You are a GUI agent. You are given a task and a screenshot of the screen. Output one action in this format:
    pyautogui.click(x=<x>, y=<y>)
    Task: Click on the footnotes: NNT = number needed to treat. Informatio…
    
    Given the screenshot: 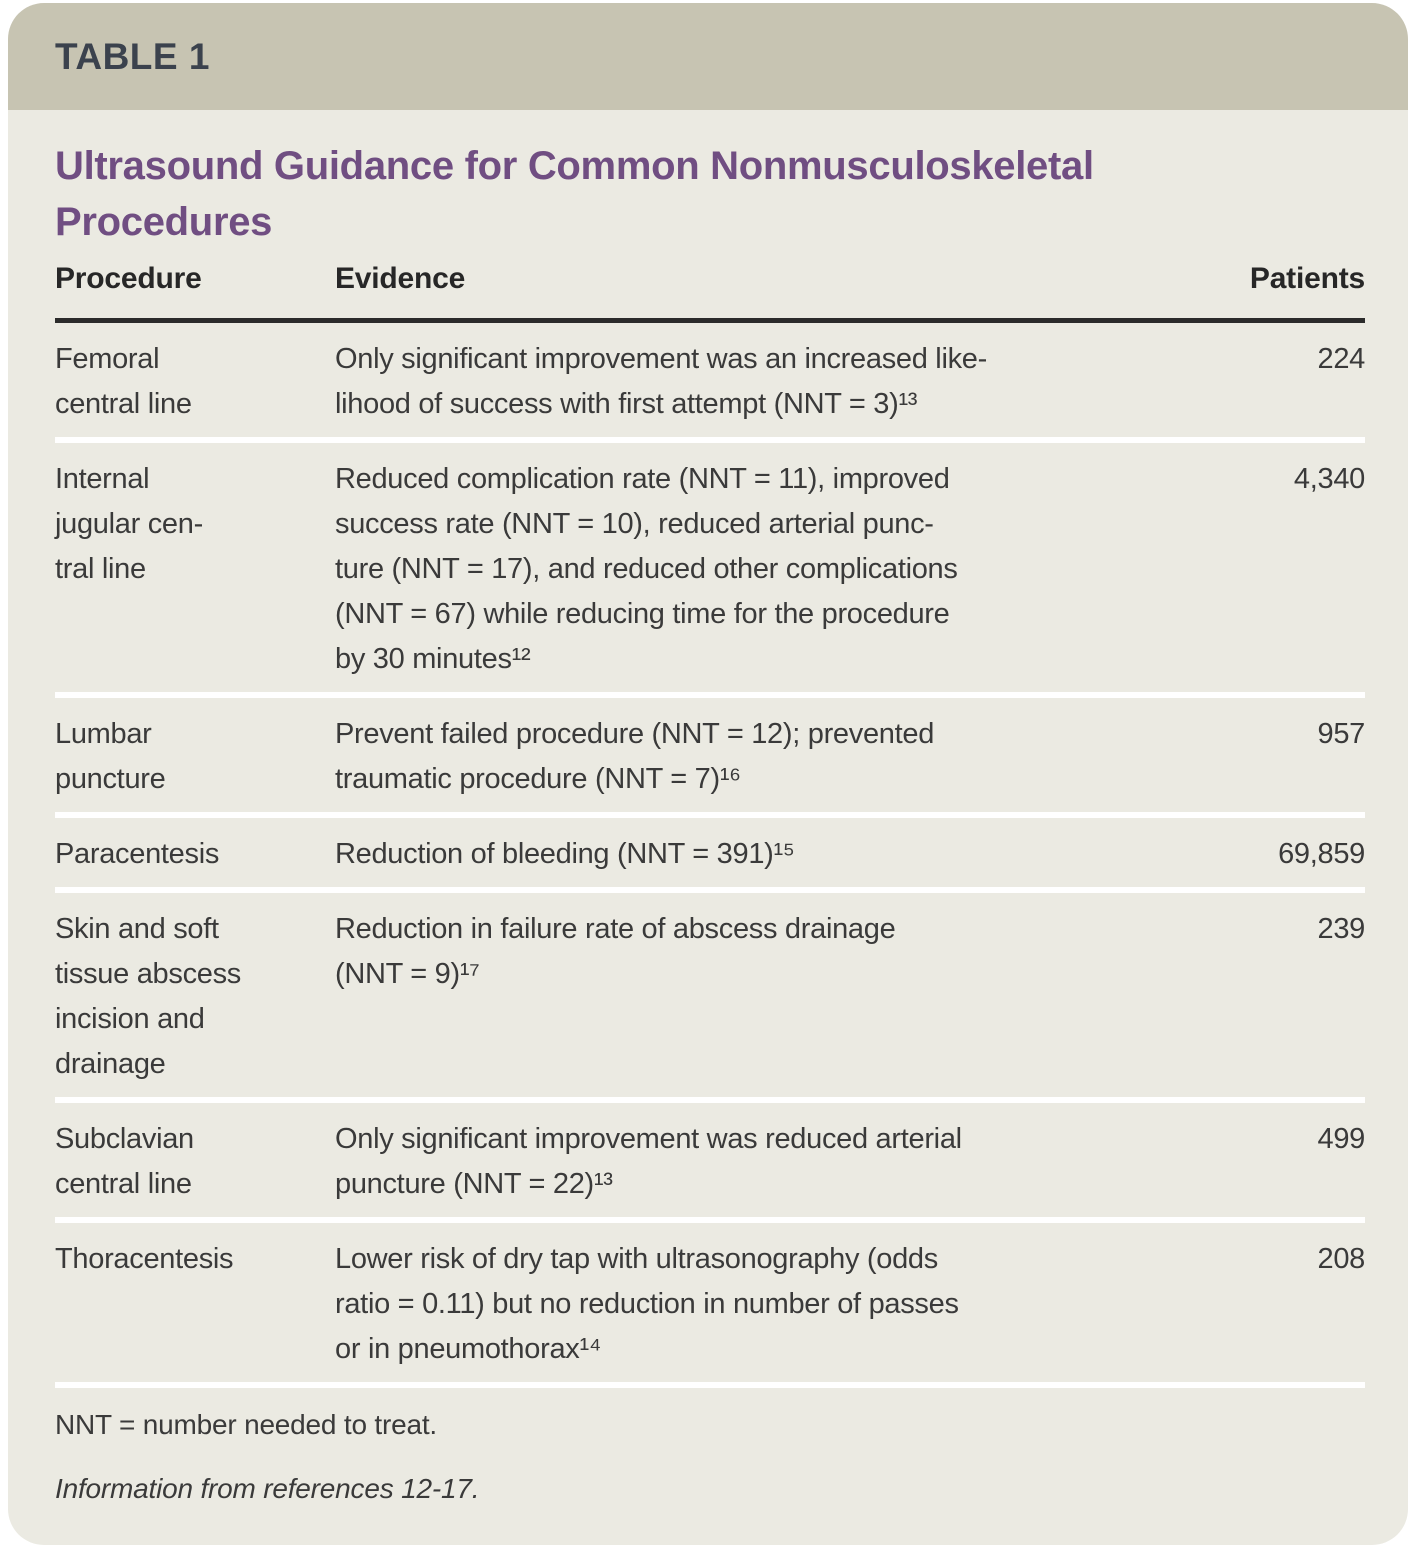 What is the action you would take?
    pyautogui.click(x=710, y=1457)
    